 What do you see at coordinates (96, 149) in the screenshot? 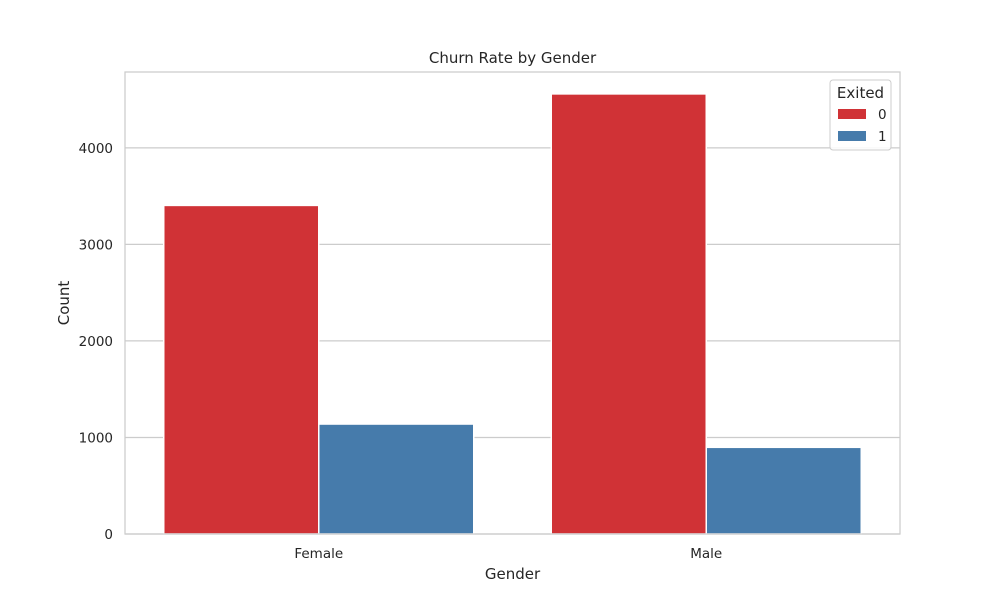
I see `y-tick-label: 4000` at bounding box center [96, 149].